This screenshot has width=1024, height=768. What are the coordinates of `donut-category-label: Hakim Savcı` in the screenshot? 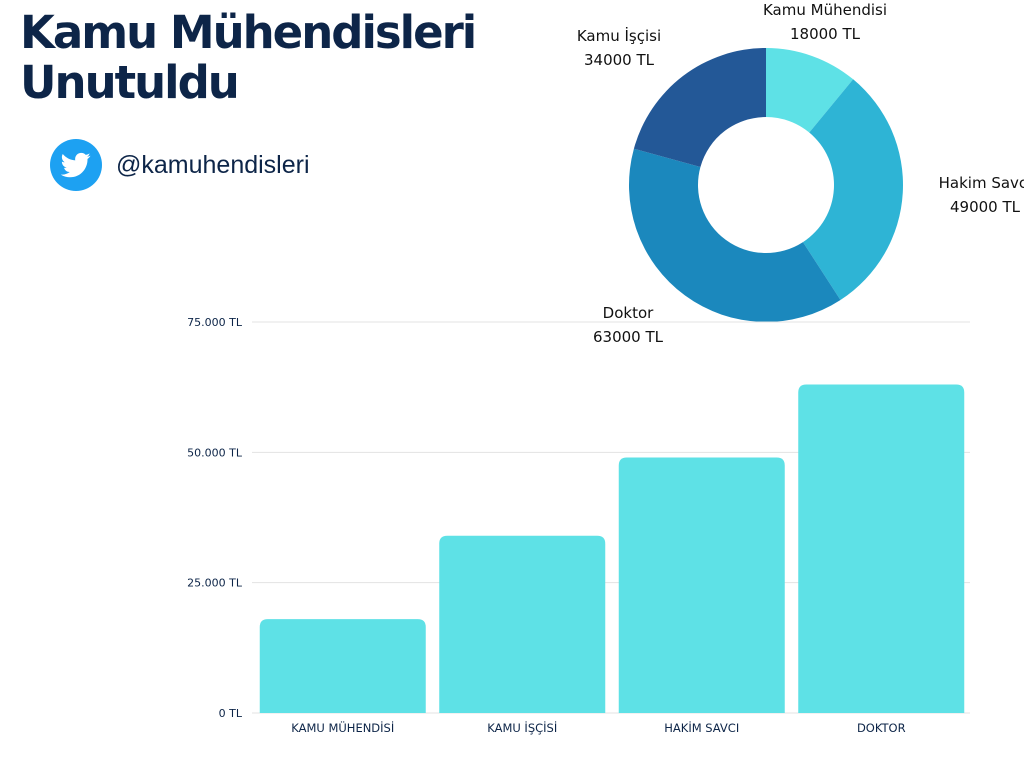 It's located at (981, 183).